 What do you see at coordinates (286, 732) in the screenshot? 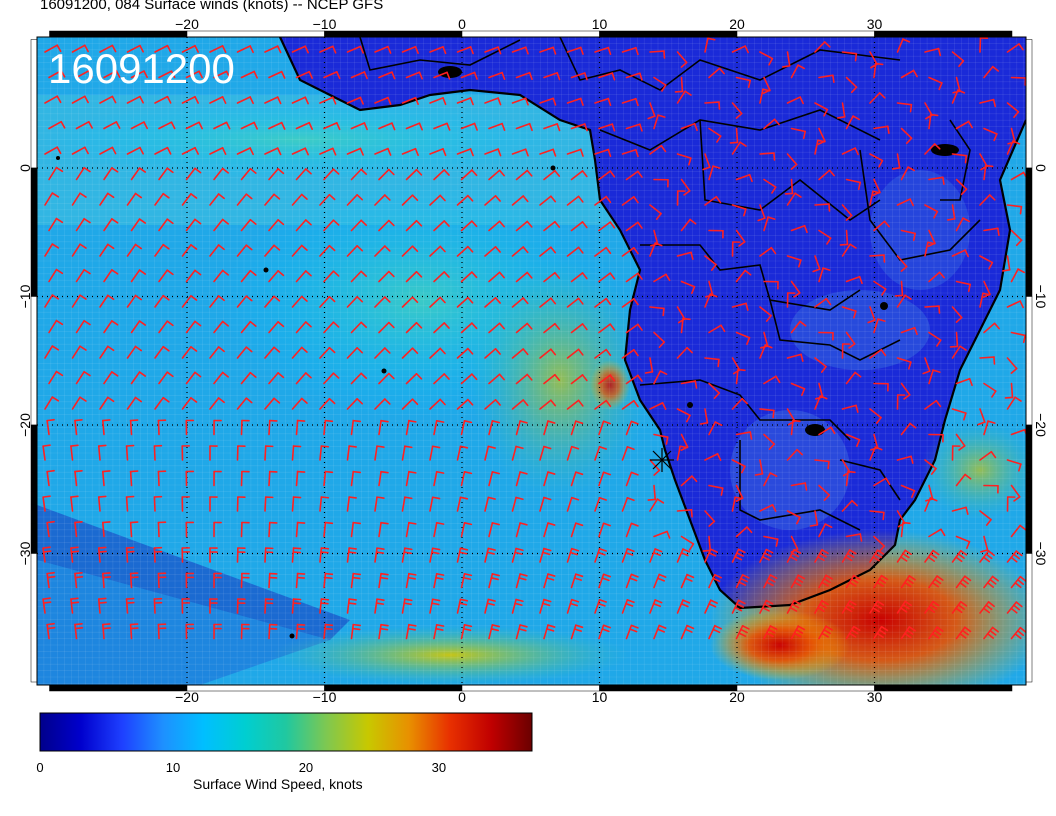
I see `colorbar` at bounding box center [286, 732].